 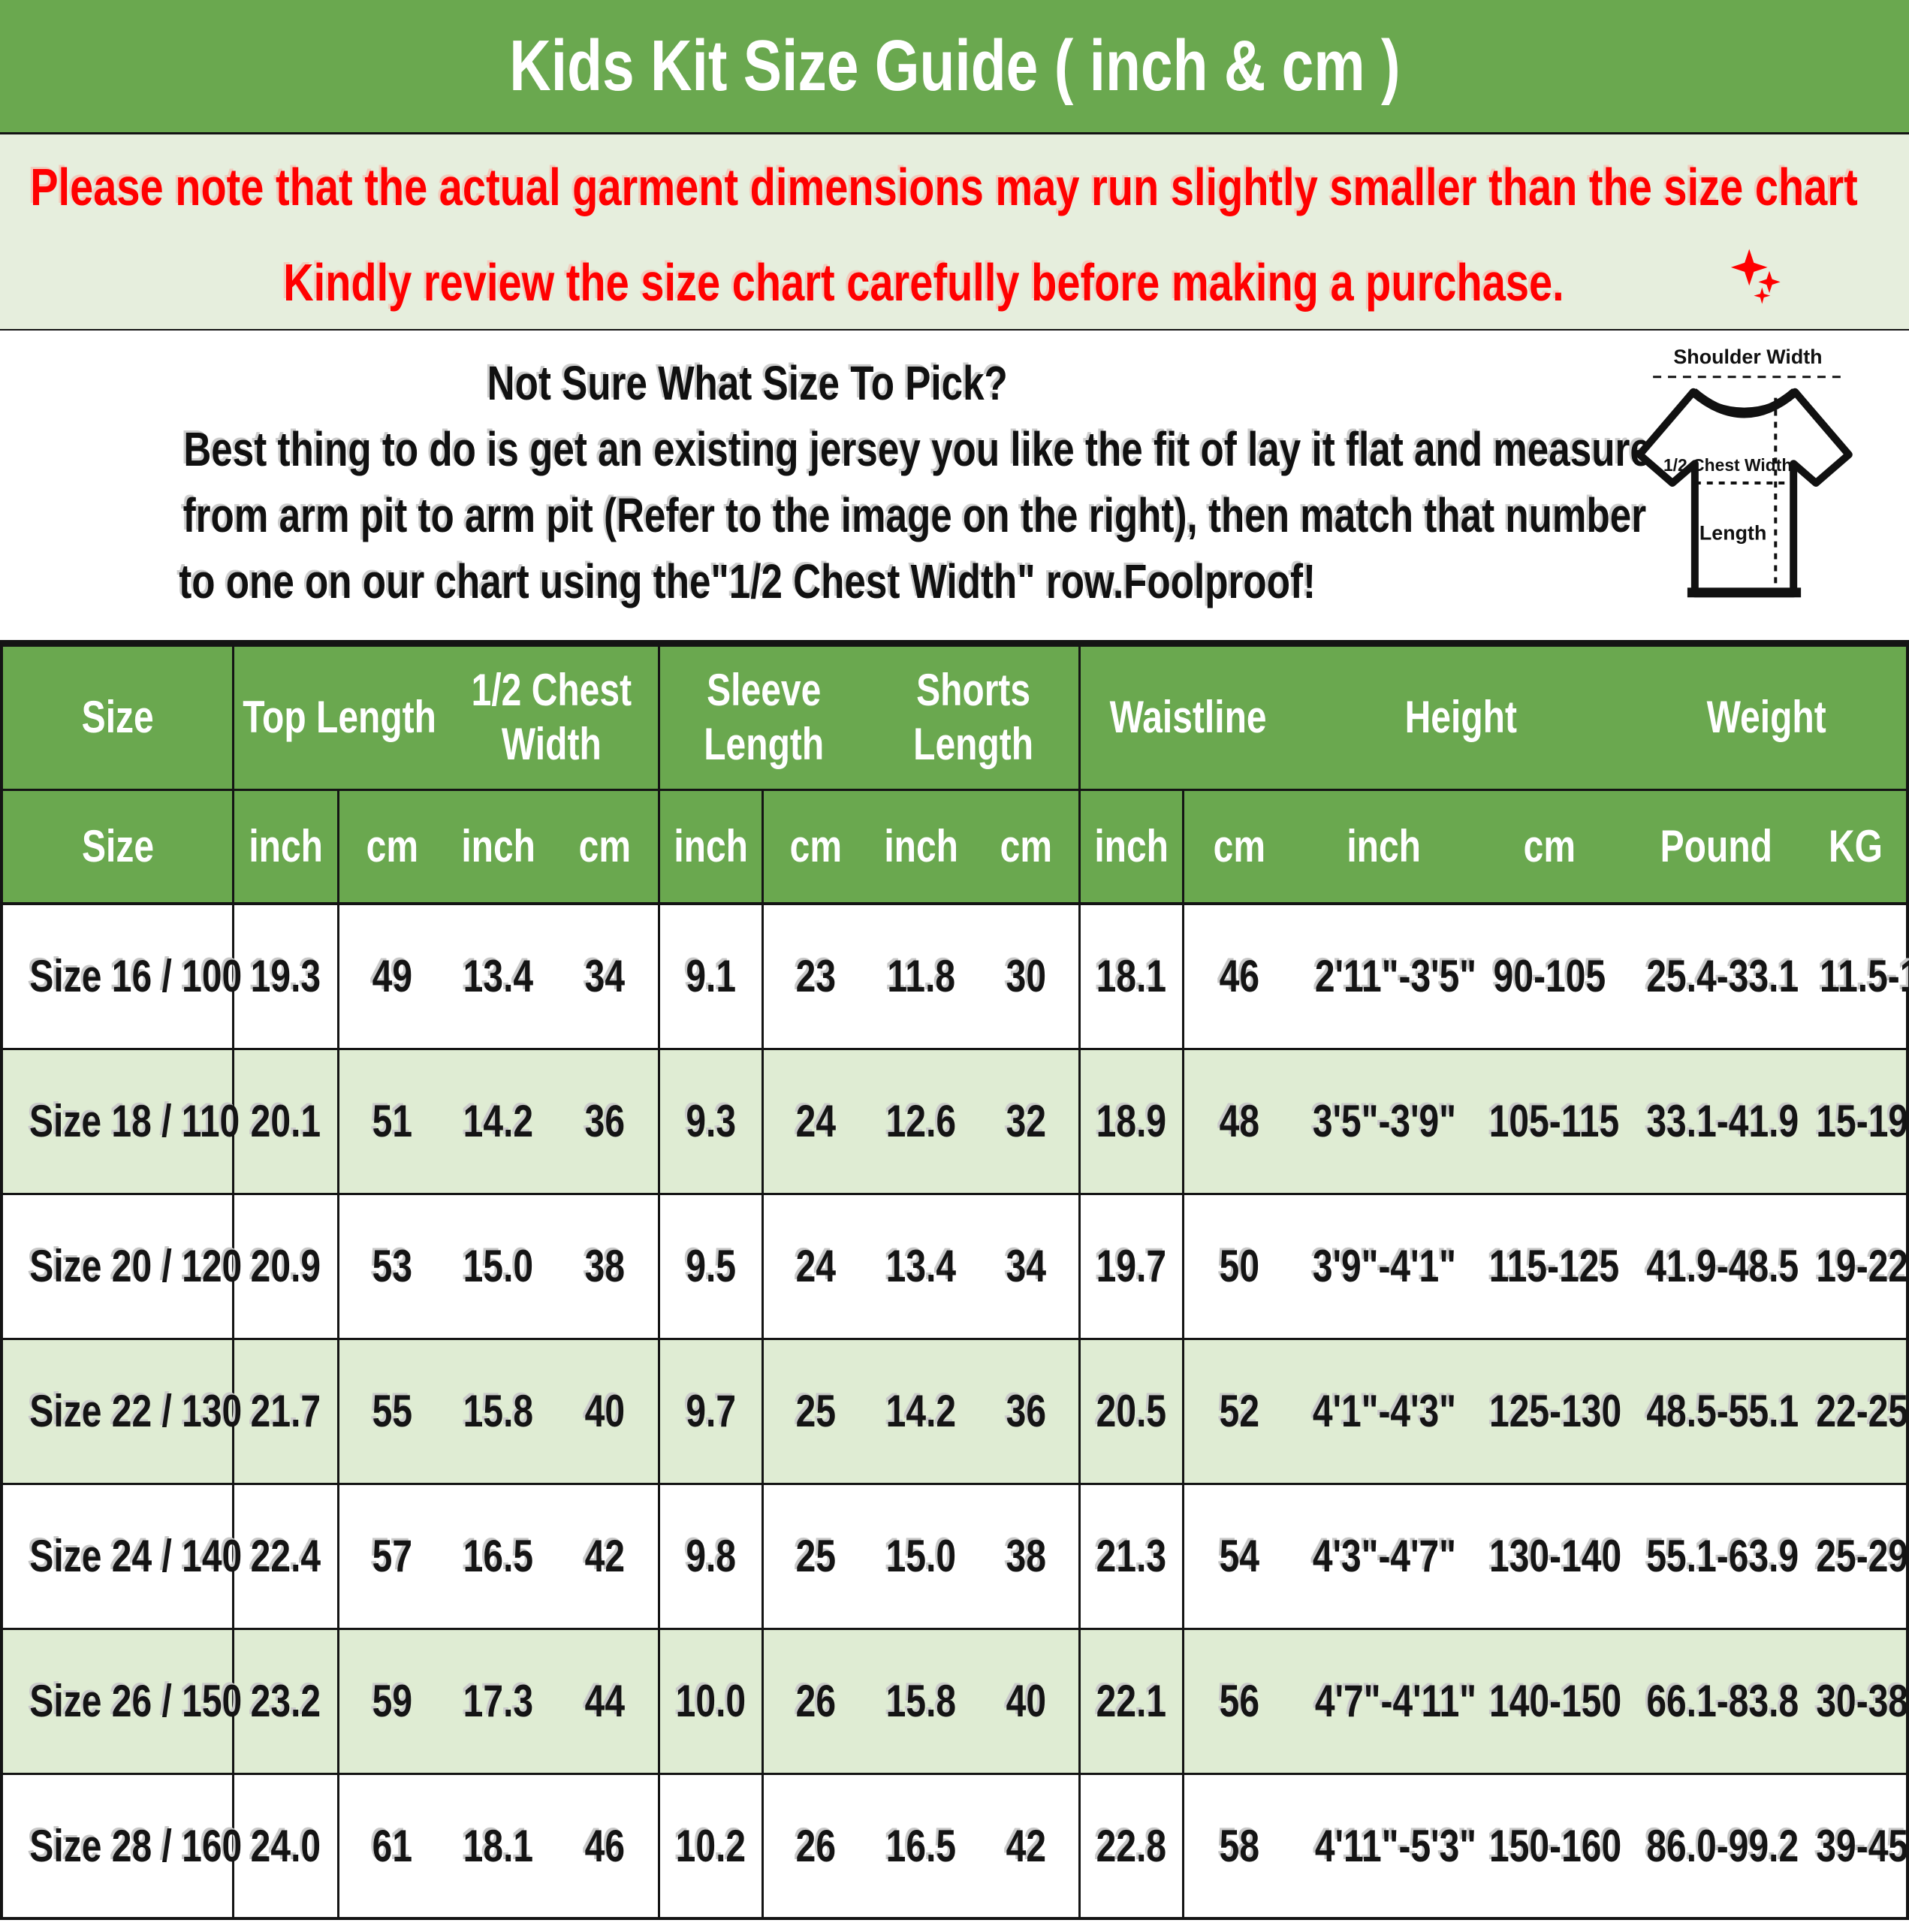 What do you see at coordinates (711, 1557) in the screenshot?
I see `table-cell: 9.8` at bounding box center [711, 1557].